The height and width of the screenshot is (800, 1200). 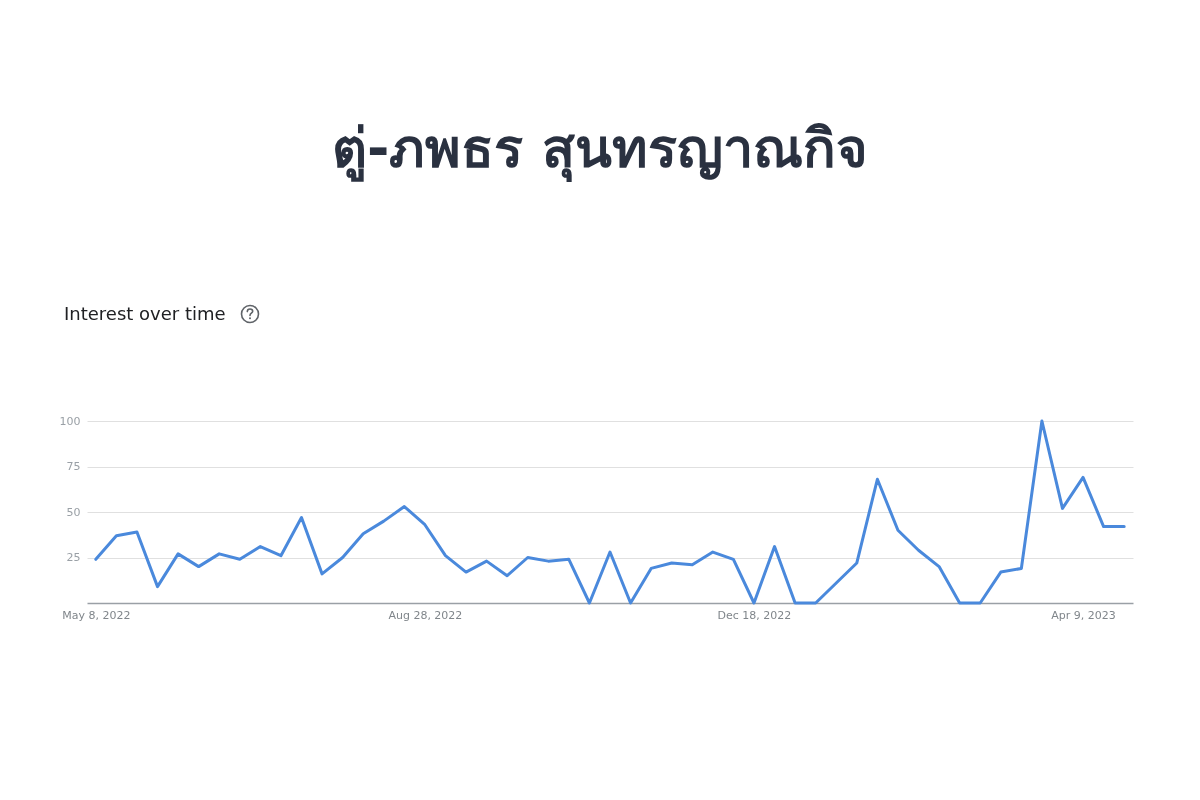 What do you see at coordinates (600, 150) in the screenshot?
I see `chart-title: ตู่-ภพธร สุนทรญาณกิจ` at bounding box center [600, 150].